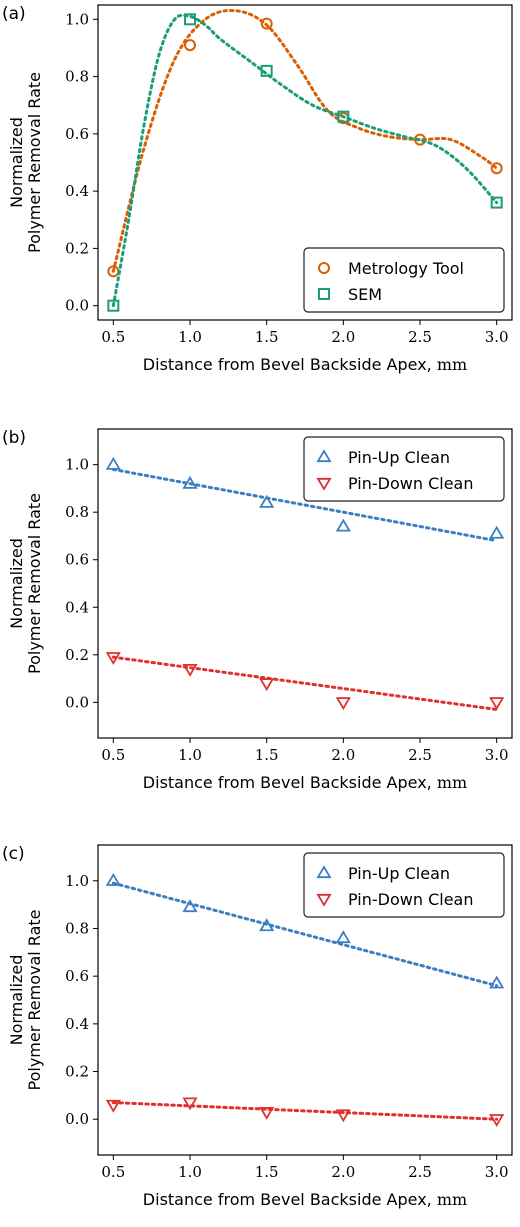  What do you see at coordinates (406, 268) in the screenshot?
I see `legend-label: Metrology Tool` at bounding box center [406, 268].